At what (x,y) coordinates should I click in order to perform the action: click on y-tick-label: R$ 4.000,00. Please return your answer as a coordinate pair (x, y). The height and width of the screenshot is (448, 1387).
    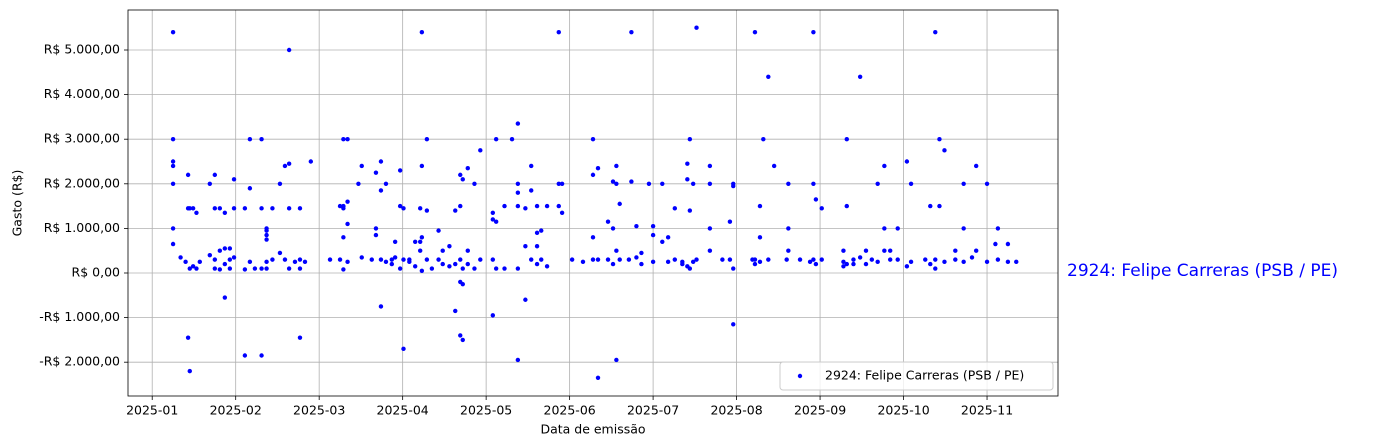
    Looking at the image, I should click on (82, 93).